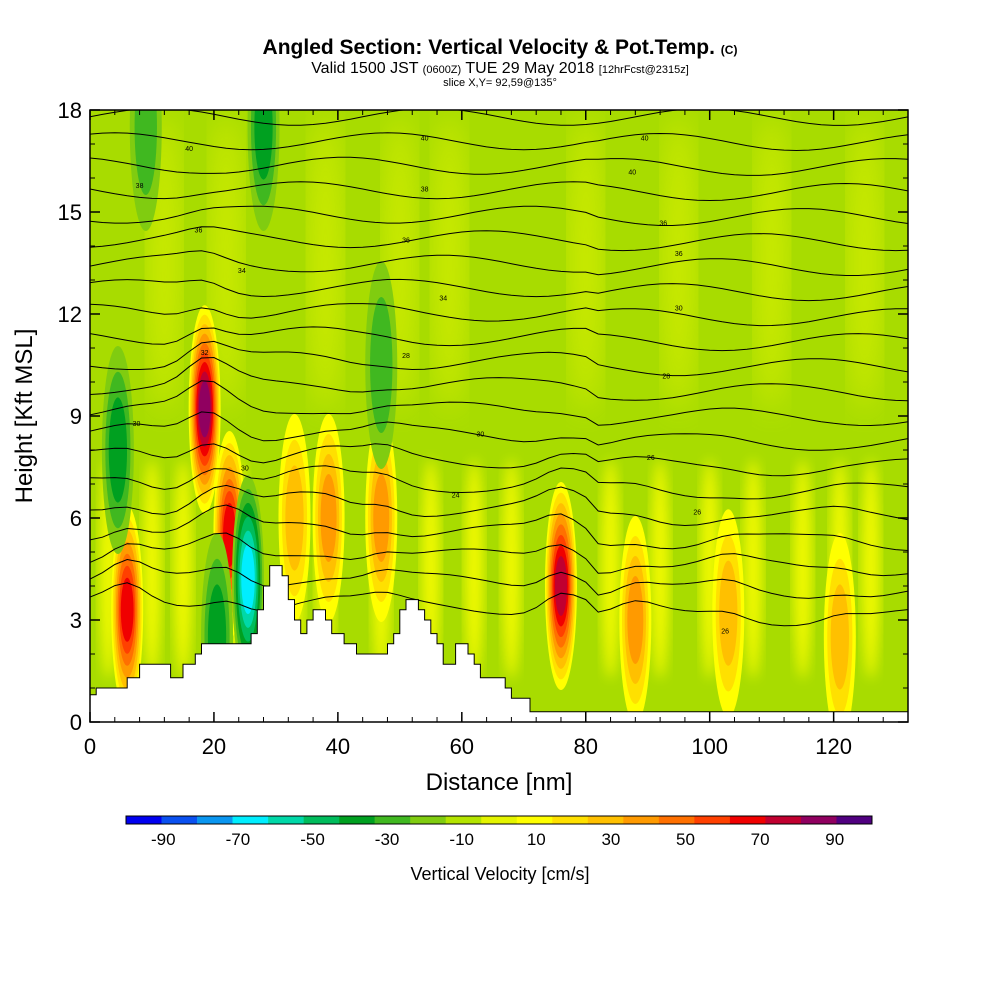  Describe the element at coordinates (442, 70) in the screenshot. I see `subtitle-zulu: (0600Z)` at that location.